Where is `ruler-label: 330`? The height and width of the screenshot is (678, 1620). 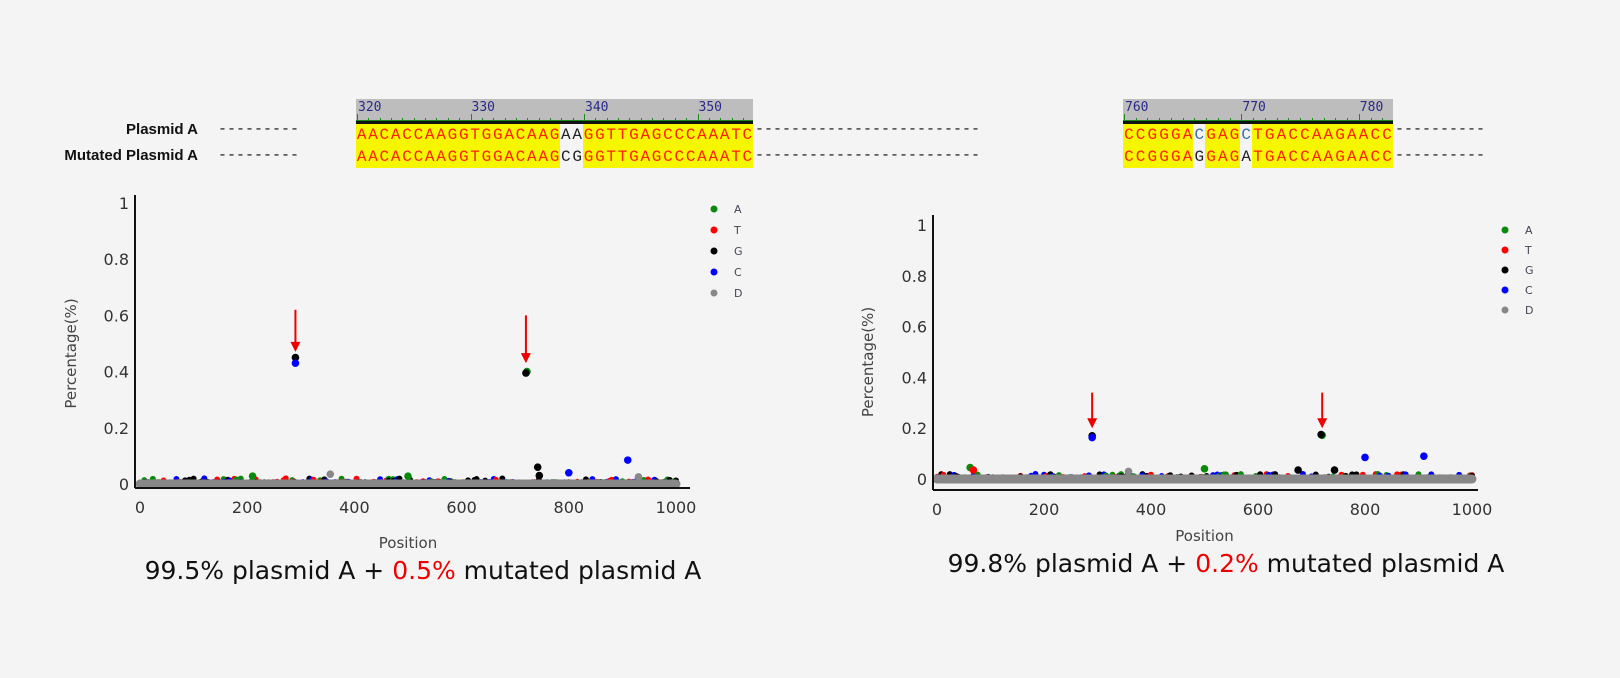 ruler-label: 330 is located at coordinates (483, 107).